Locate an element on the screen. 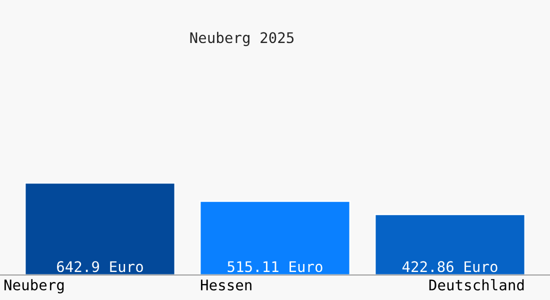 This screenshot has height=300, width=550. data-label: 422.86 Euro is located at coordinates (450, 266).